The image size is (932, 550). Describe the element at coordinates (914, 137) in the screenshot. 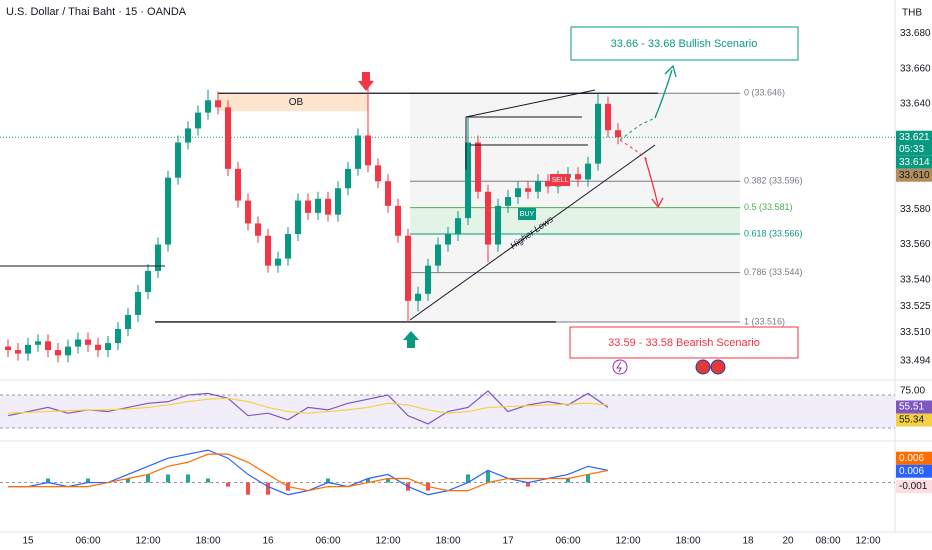

I see `price-tag-label: 33.621` at that location.